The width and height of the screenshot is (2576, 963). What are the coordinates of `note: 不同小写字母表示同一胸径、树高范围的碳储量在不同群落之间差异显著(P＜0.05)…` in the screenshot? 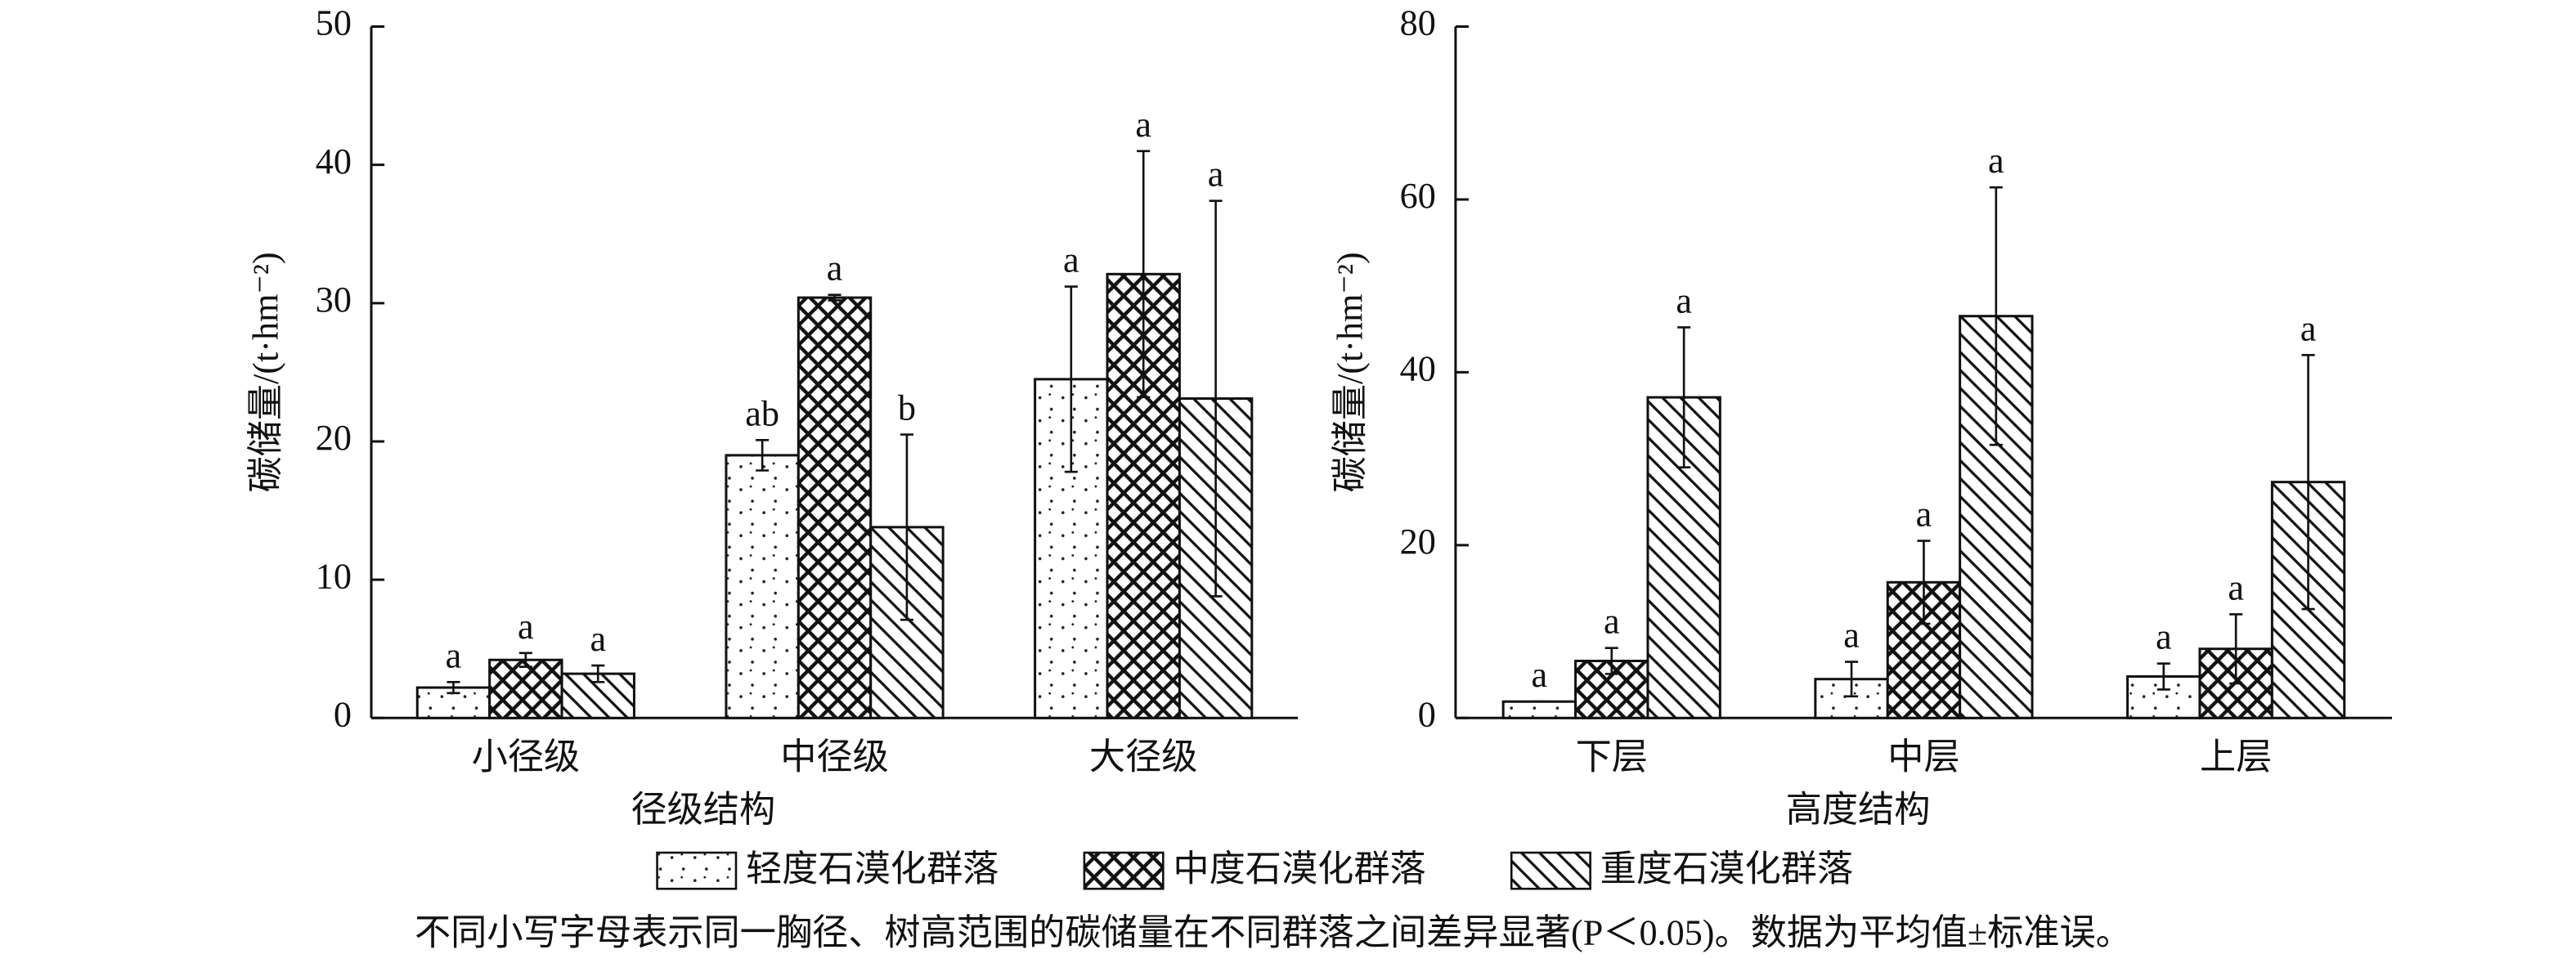 It's located at (1274, 933).